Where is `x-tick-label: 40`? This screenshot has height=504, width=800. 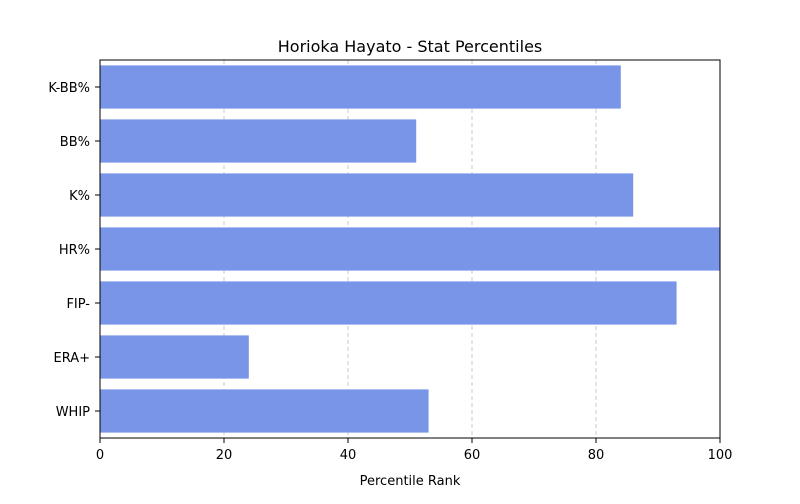 x-tick-label: 40 is located at coordinates (348, 455).